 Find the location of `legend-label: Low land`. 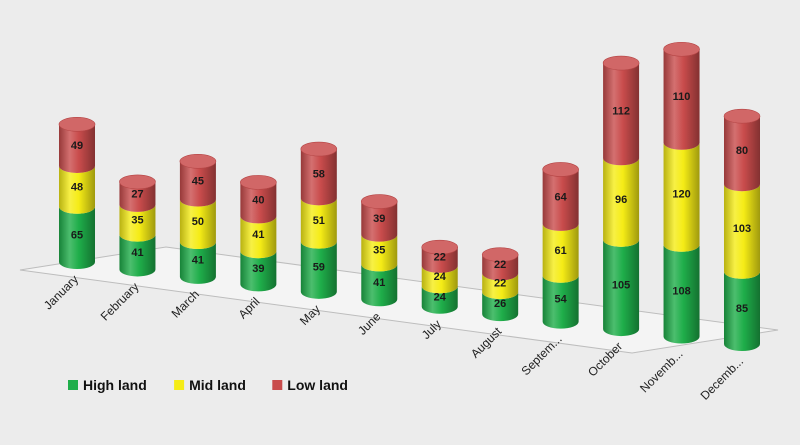

legend-label: Low land is located at coordinates (317, 385).